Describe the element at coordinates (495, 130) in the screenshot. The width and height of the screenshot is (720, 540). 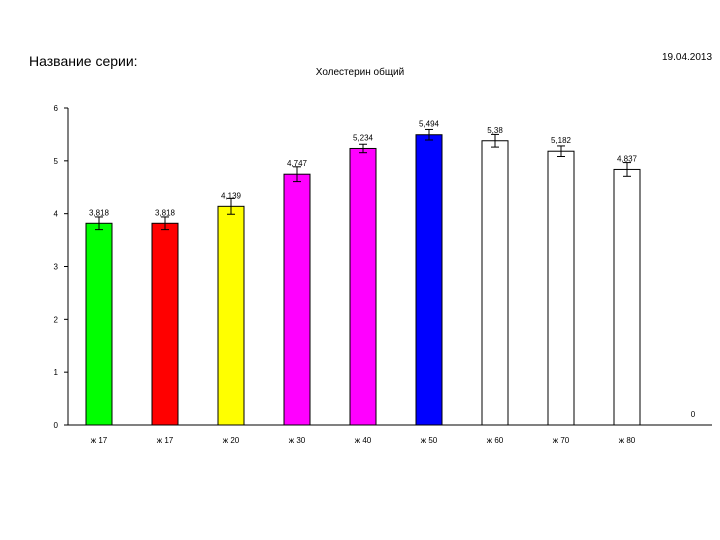
I see `data-label: 5,38` at that location.